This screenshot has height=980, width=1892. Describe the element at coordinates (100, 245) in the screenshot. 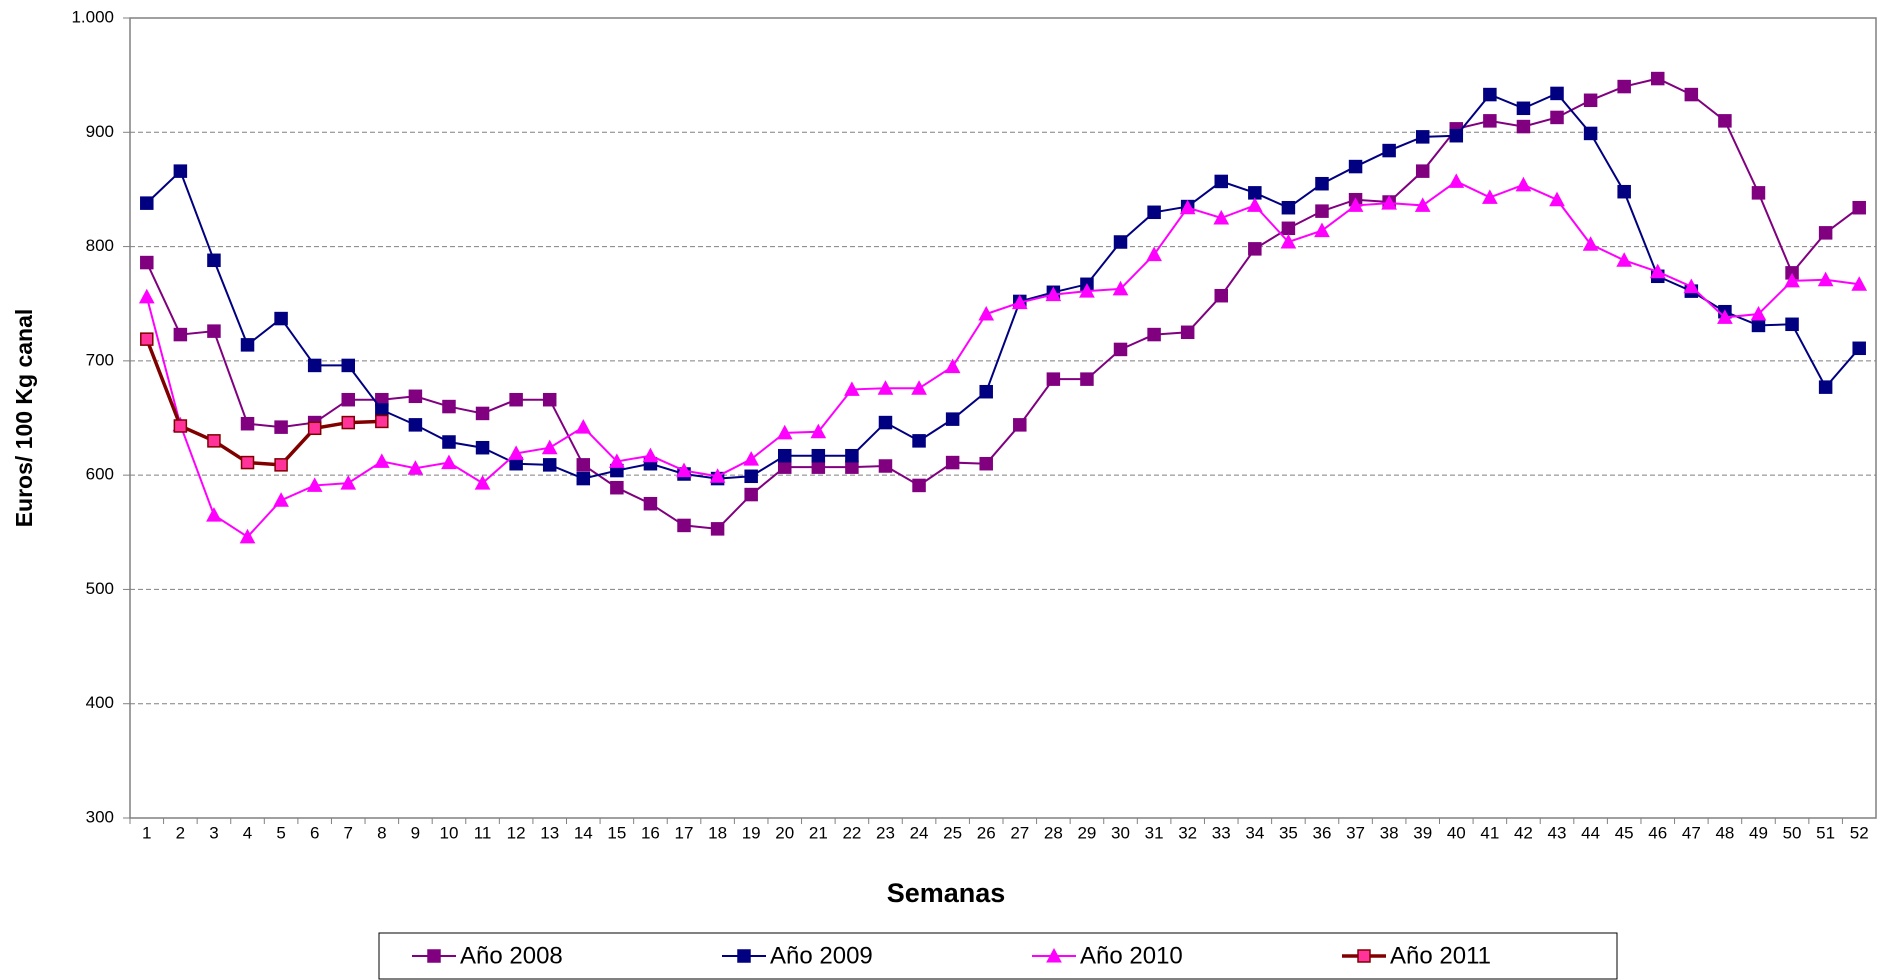

I see `y-tick-label: 800` at that location.